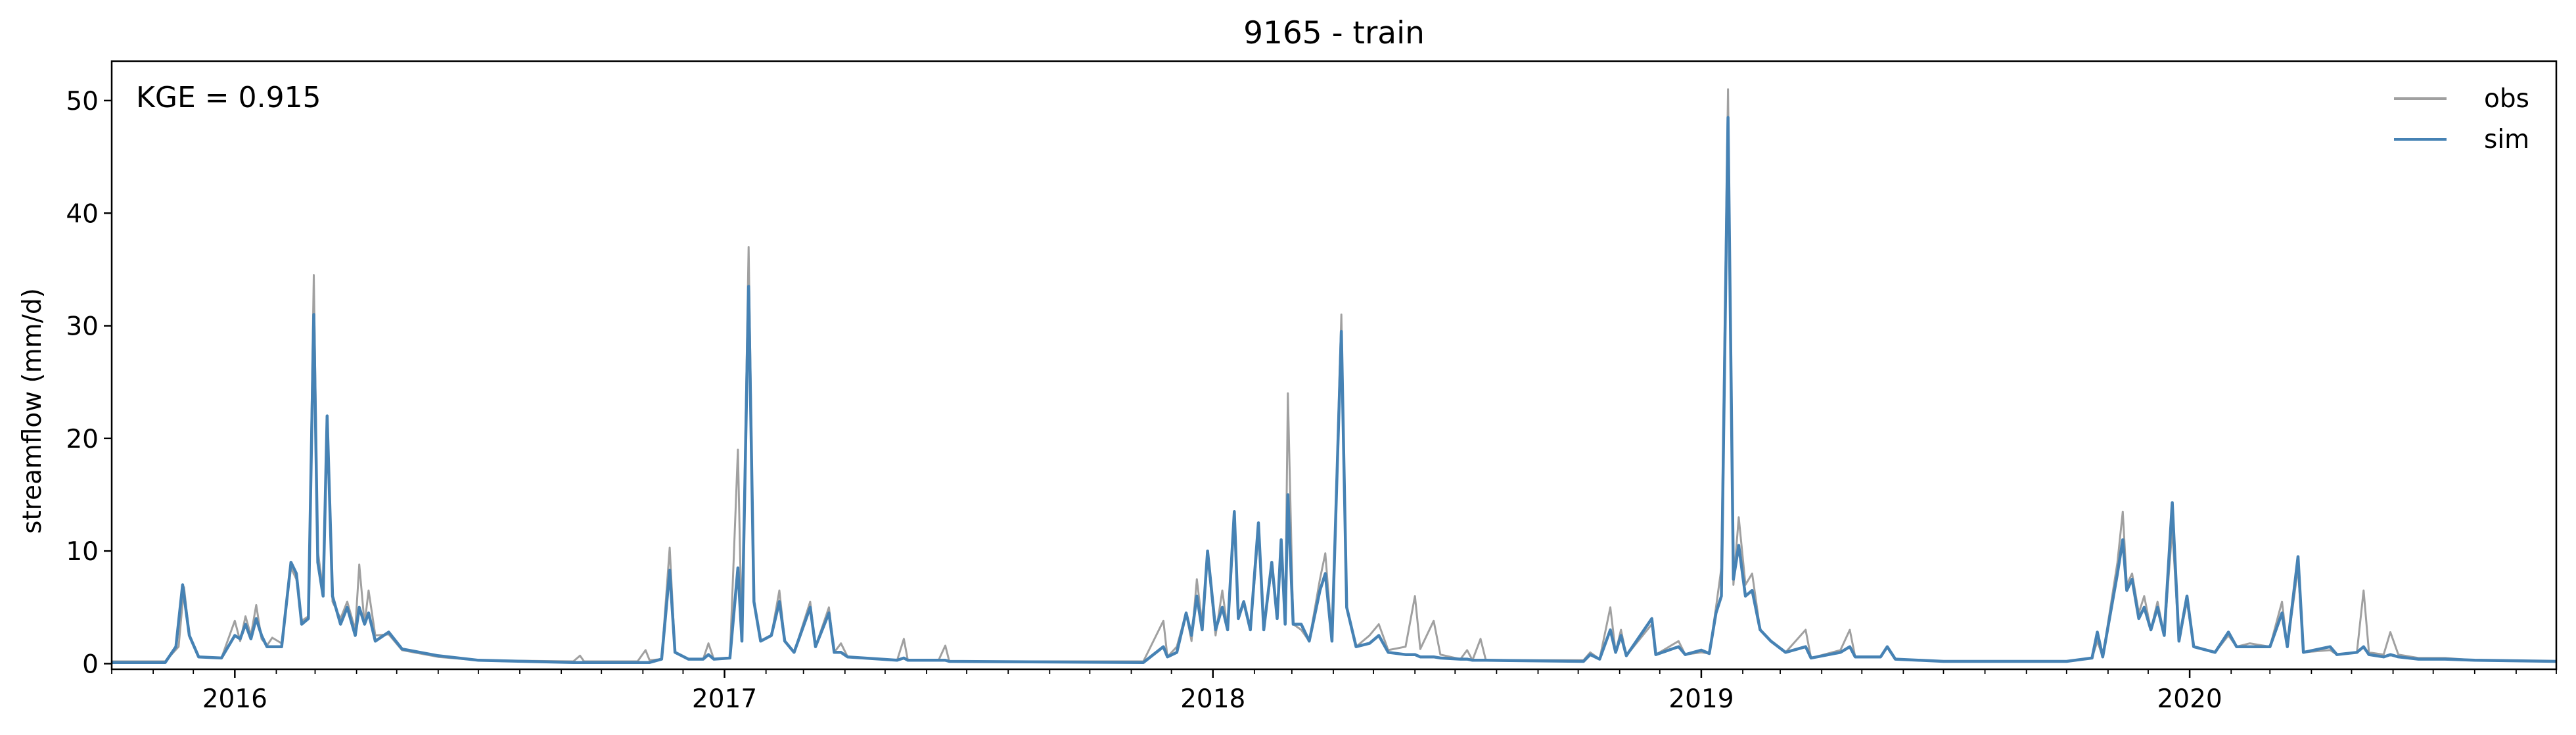 The width and height of the screenshot is (2576, 735). Describe the element at coordinates (1334, 691) in the screenshot. I see `x-axis: 2016 2017 2018 2019 2020` at that location.